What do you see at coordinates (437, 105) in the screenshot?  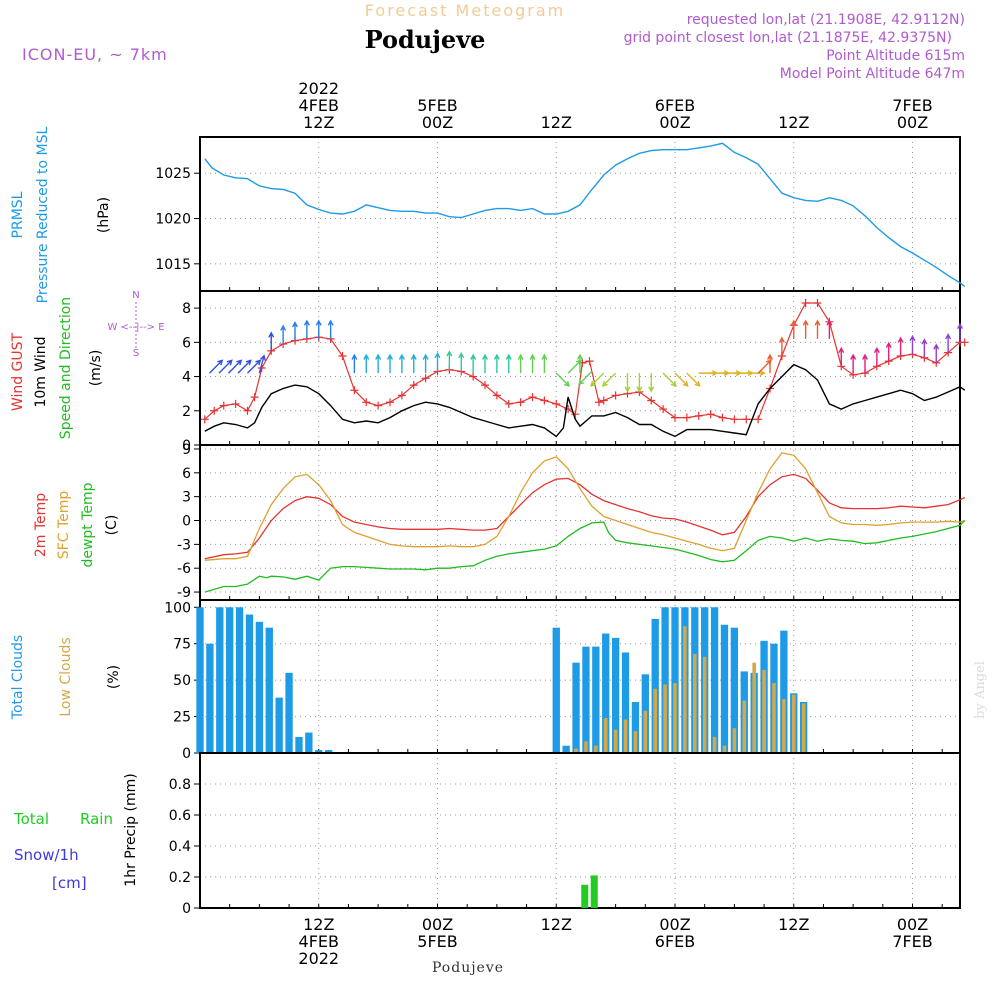 I see `top-time-label: 5FEB` at bounding box center [437, 105].